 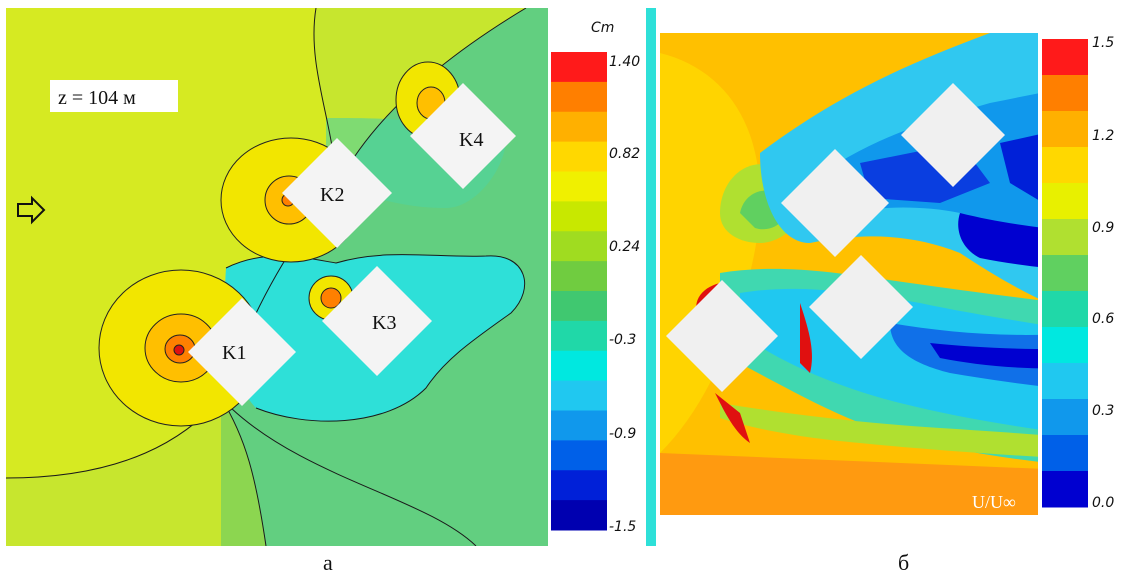 I want to click on colorbar-a-tick-5: -1.5, so click(x=622, y=527).